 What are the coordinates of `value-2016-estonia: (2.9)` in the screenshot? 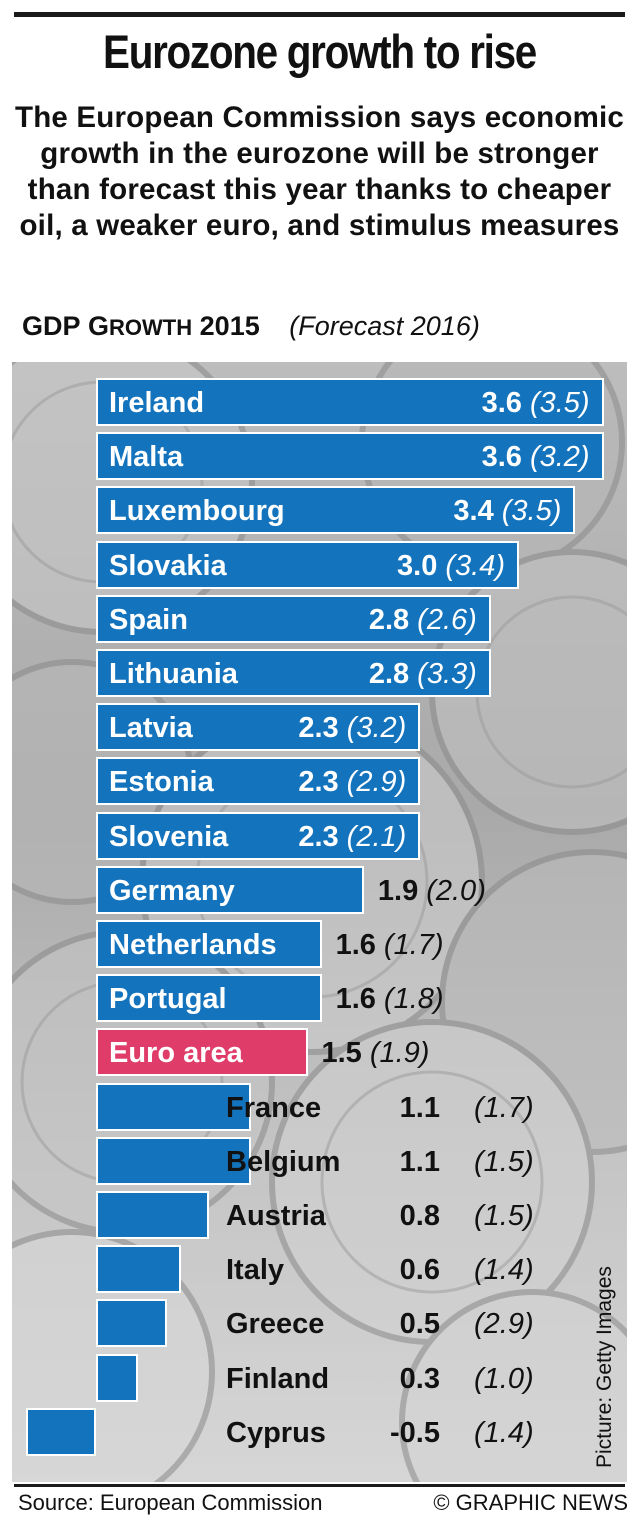 It's located at (376, 782).